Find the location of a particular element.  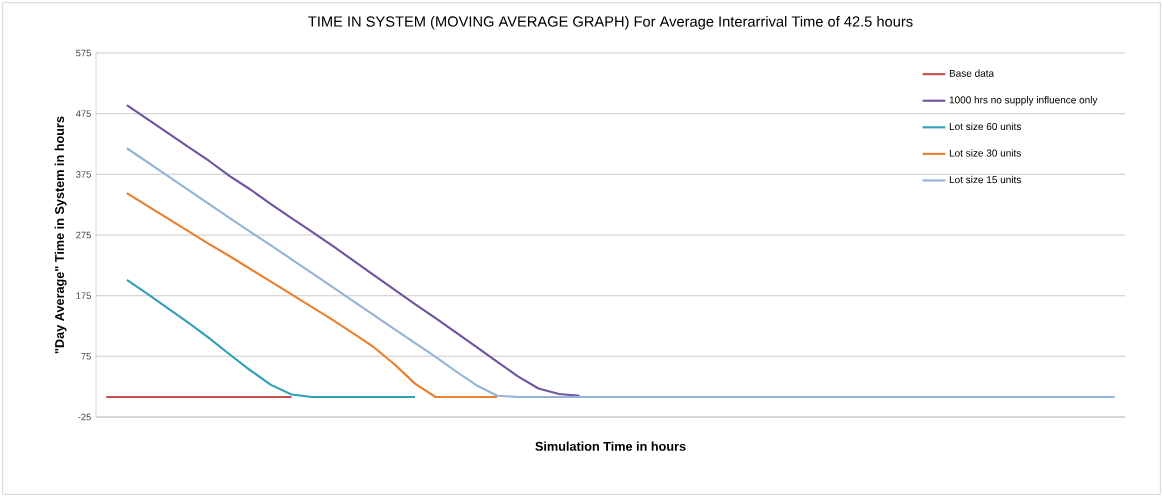

y-tick-label: -25 is located at coordinates (84, 417).